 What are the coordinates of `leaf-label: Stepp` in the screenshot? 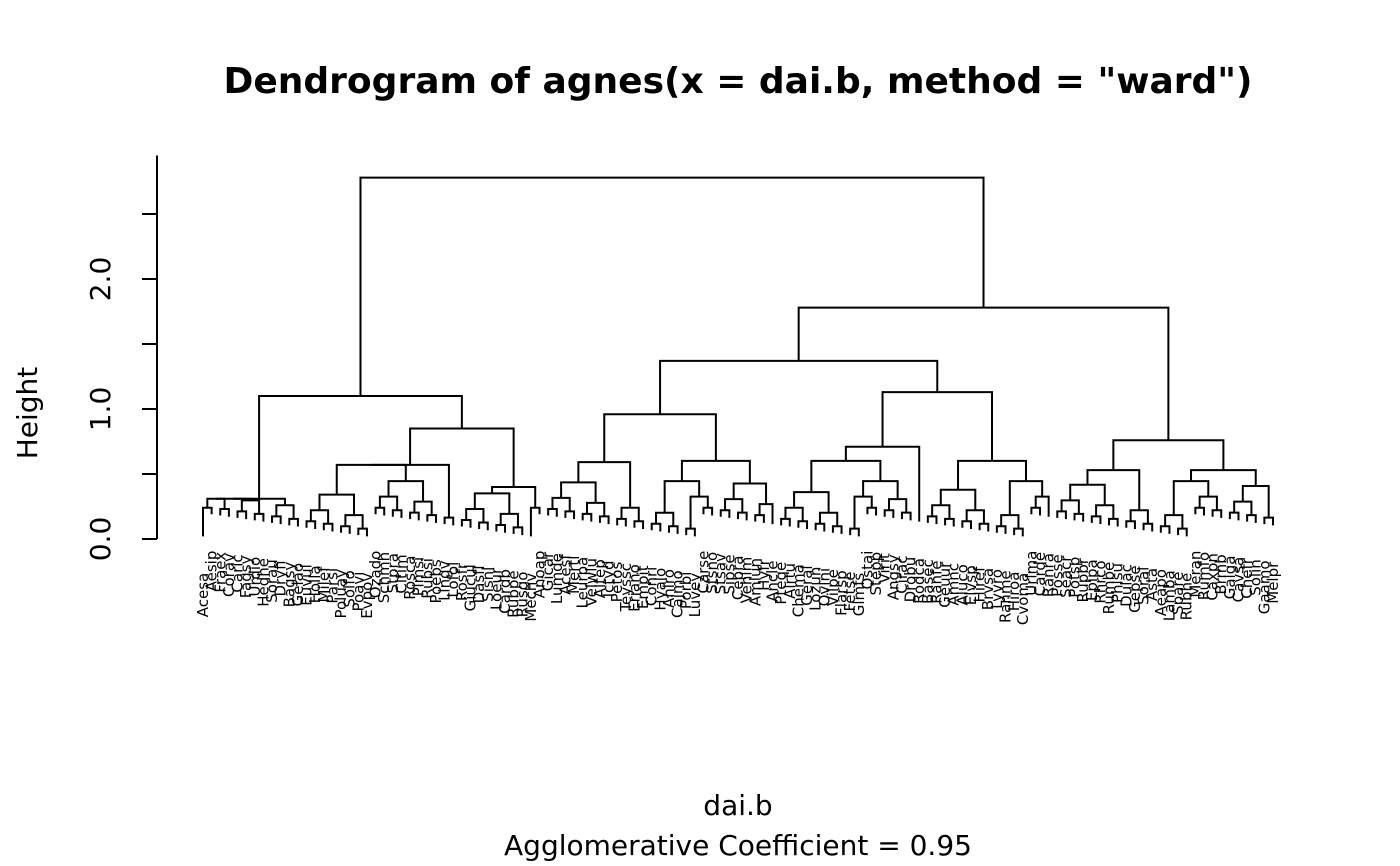 It's located at (876, 574).